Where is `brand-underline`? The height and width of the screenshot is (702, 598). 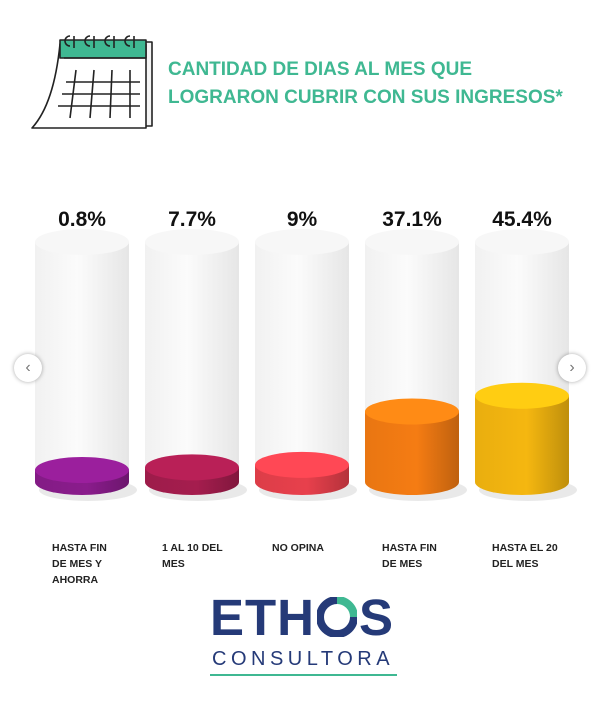 brand-underline is located at coordinates (303, 675).